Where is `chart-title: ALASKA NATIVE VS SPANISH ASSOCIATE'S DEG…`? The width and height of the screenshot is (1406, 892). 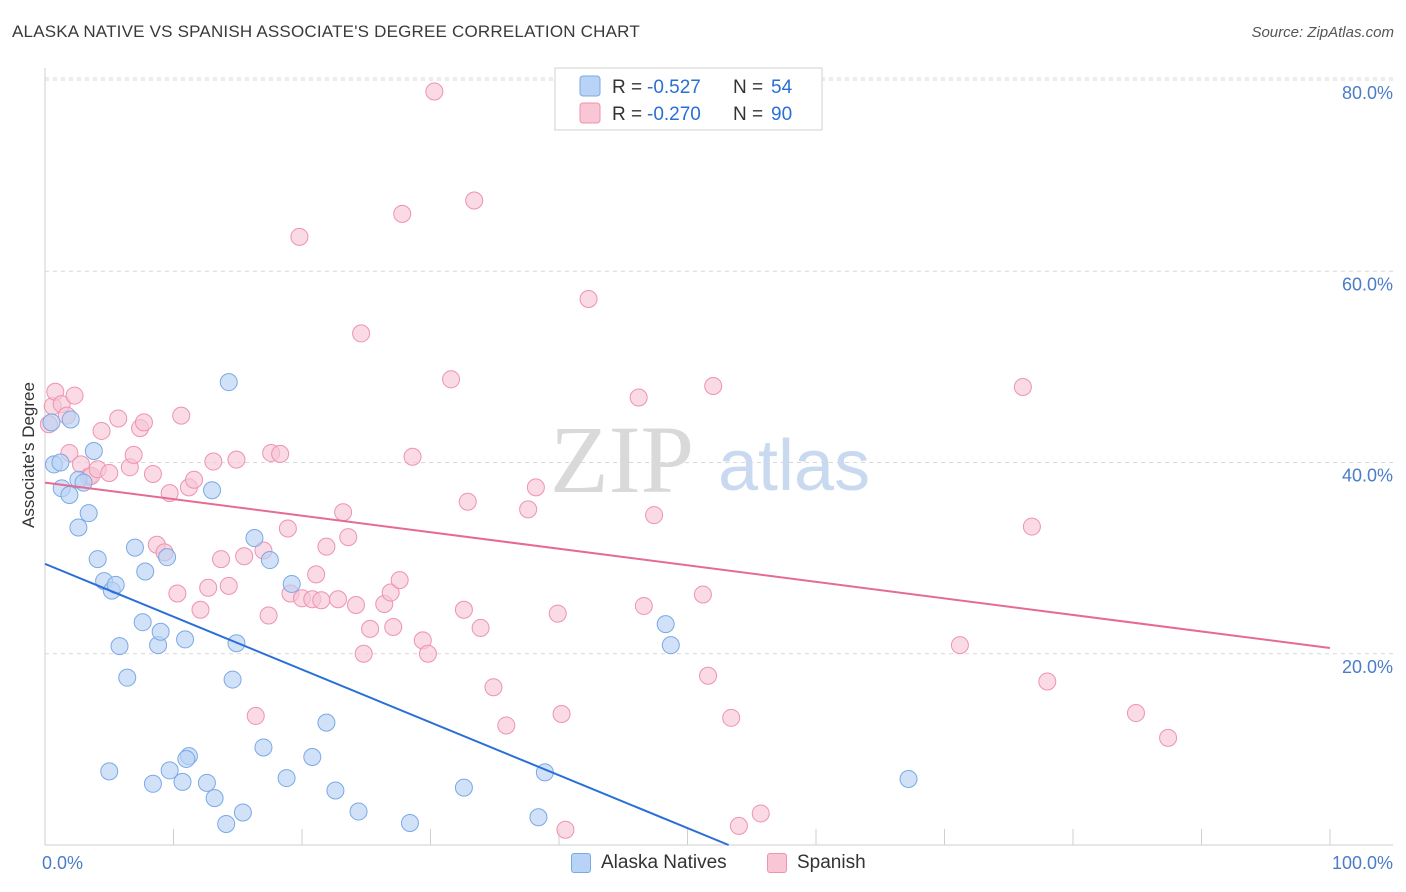
chart-title: ALASKA NATIVE VS SPANISH ASSOCIATE'S DEG… is located at coordinates (326, 31).